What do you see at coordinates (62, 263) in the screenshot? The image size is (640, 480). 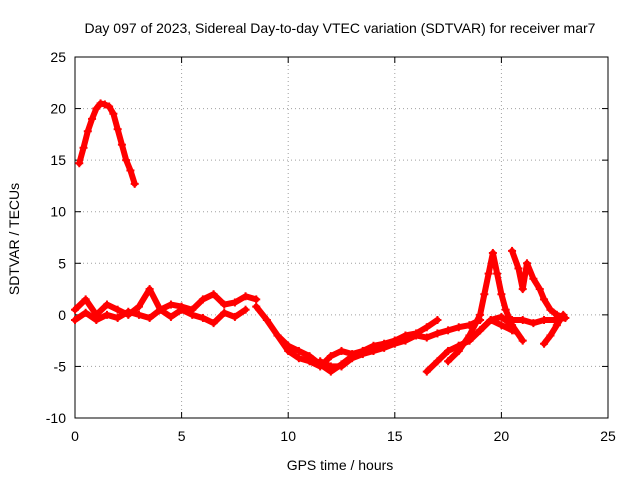 I see `y-tick-label: 5` at bounding box center [62, 263].